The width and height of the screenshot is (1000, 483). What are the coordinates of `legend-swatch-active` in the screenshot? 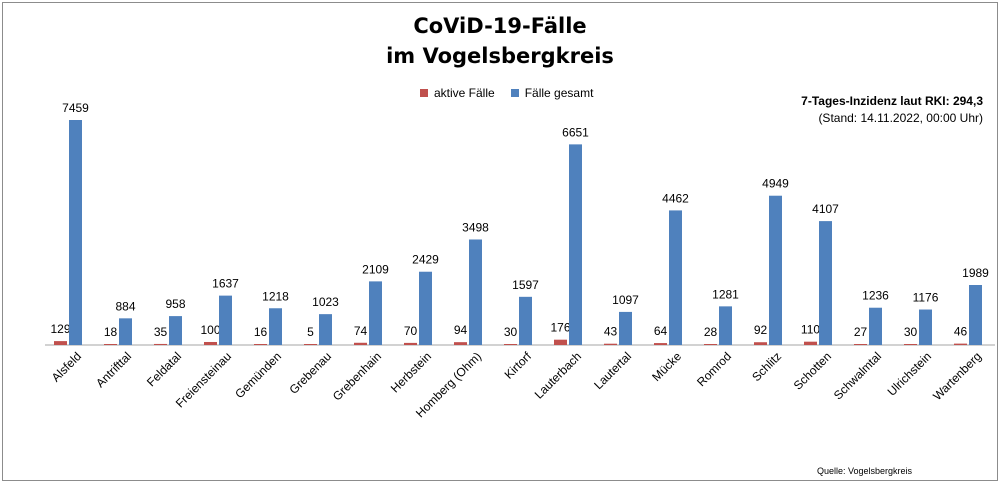 It's located at (424, 93).